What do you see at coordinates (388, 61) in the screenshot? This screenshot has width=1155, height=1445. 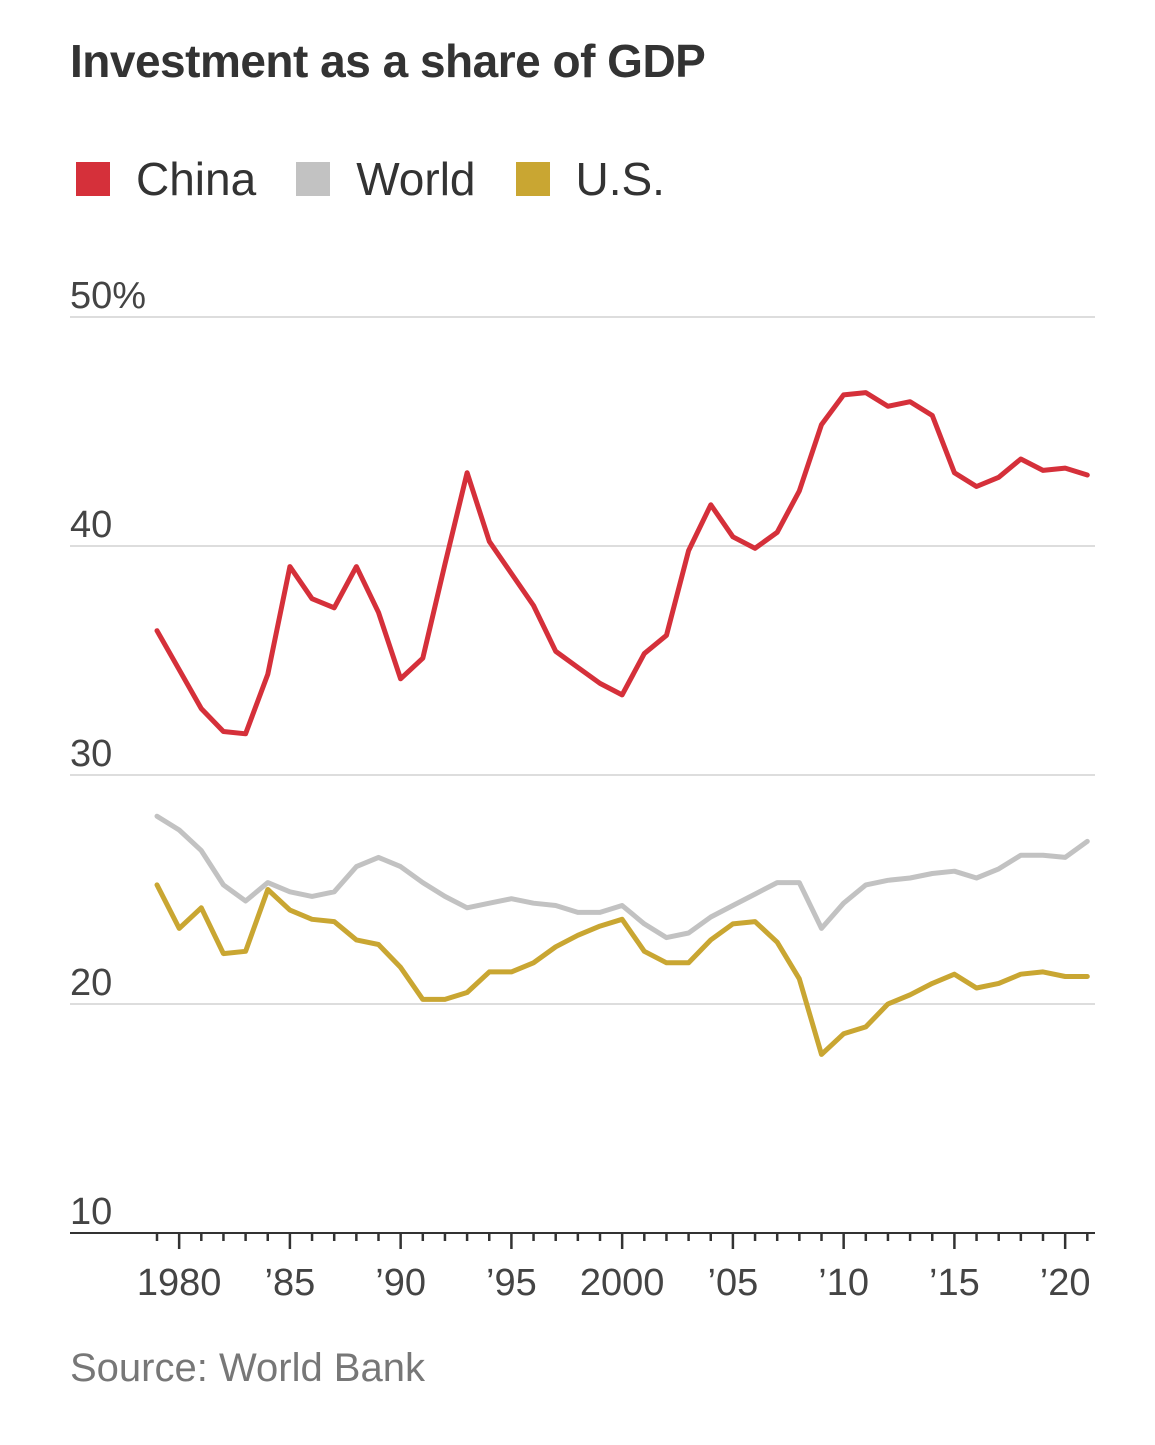 I see `chart-title: Investment as a share of GDP` at bounding box center [388, 61].